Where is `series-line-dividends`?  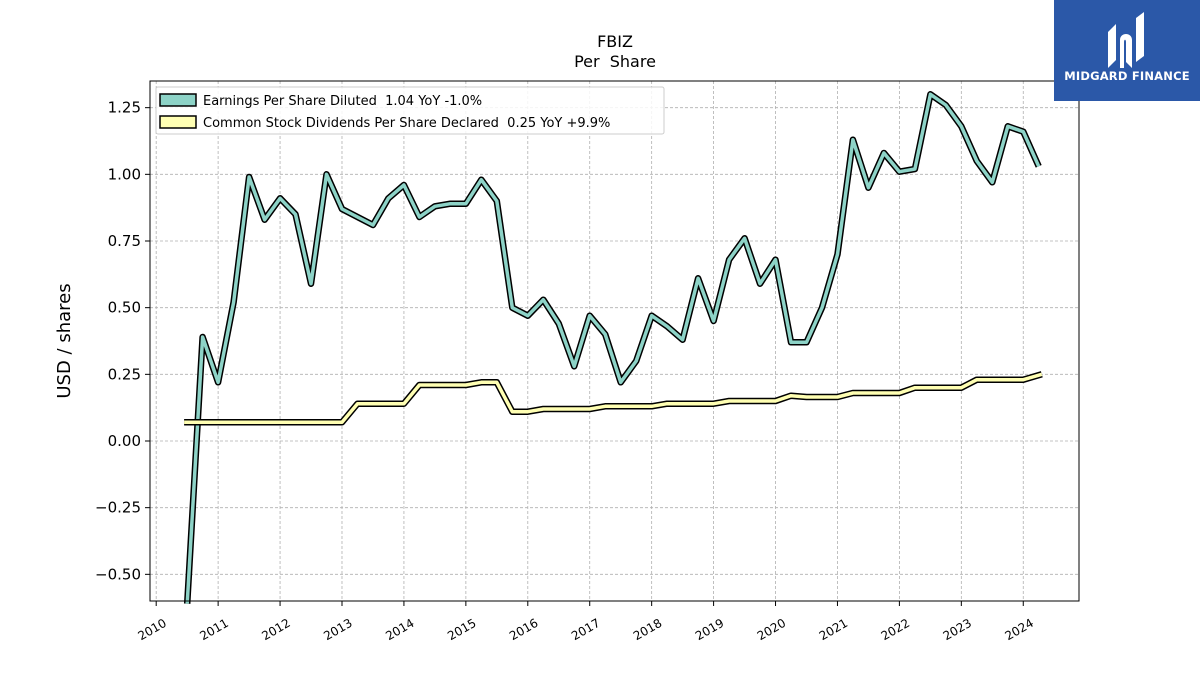
series-line-dividends is located at coordinates (613, 398).